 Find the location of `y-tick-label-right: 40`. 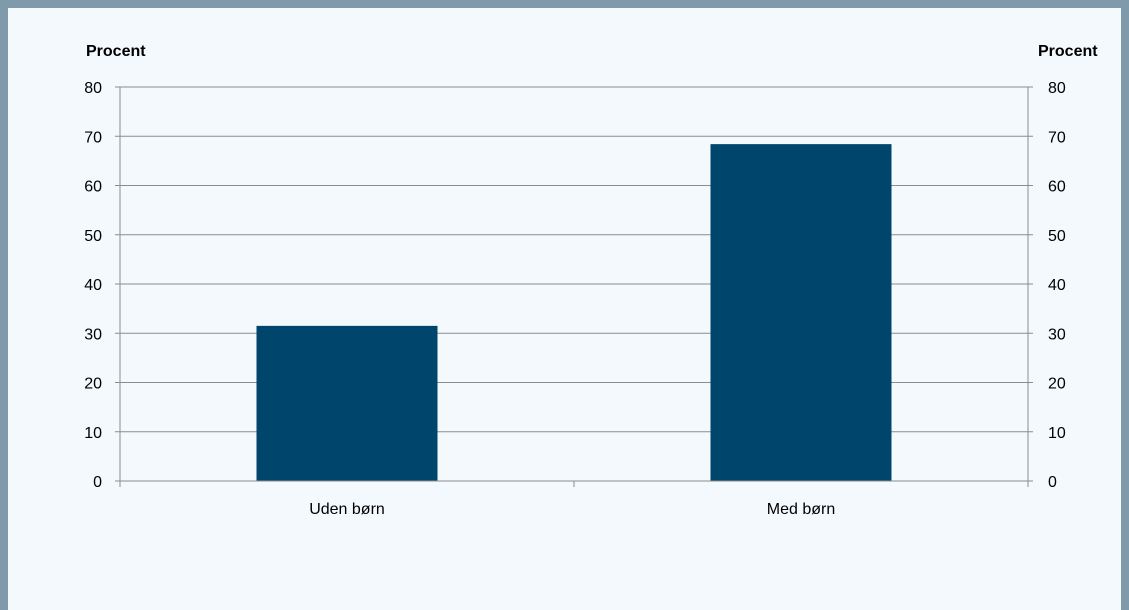

y-tick-label-right: 40 is located at coordinates (1057, 285).